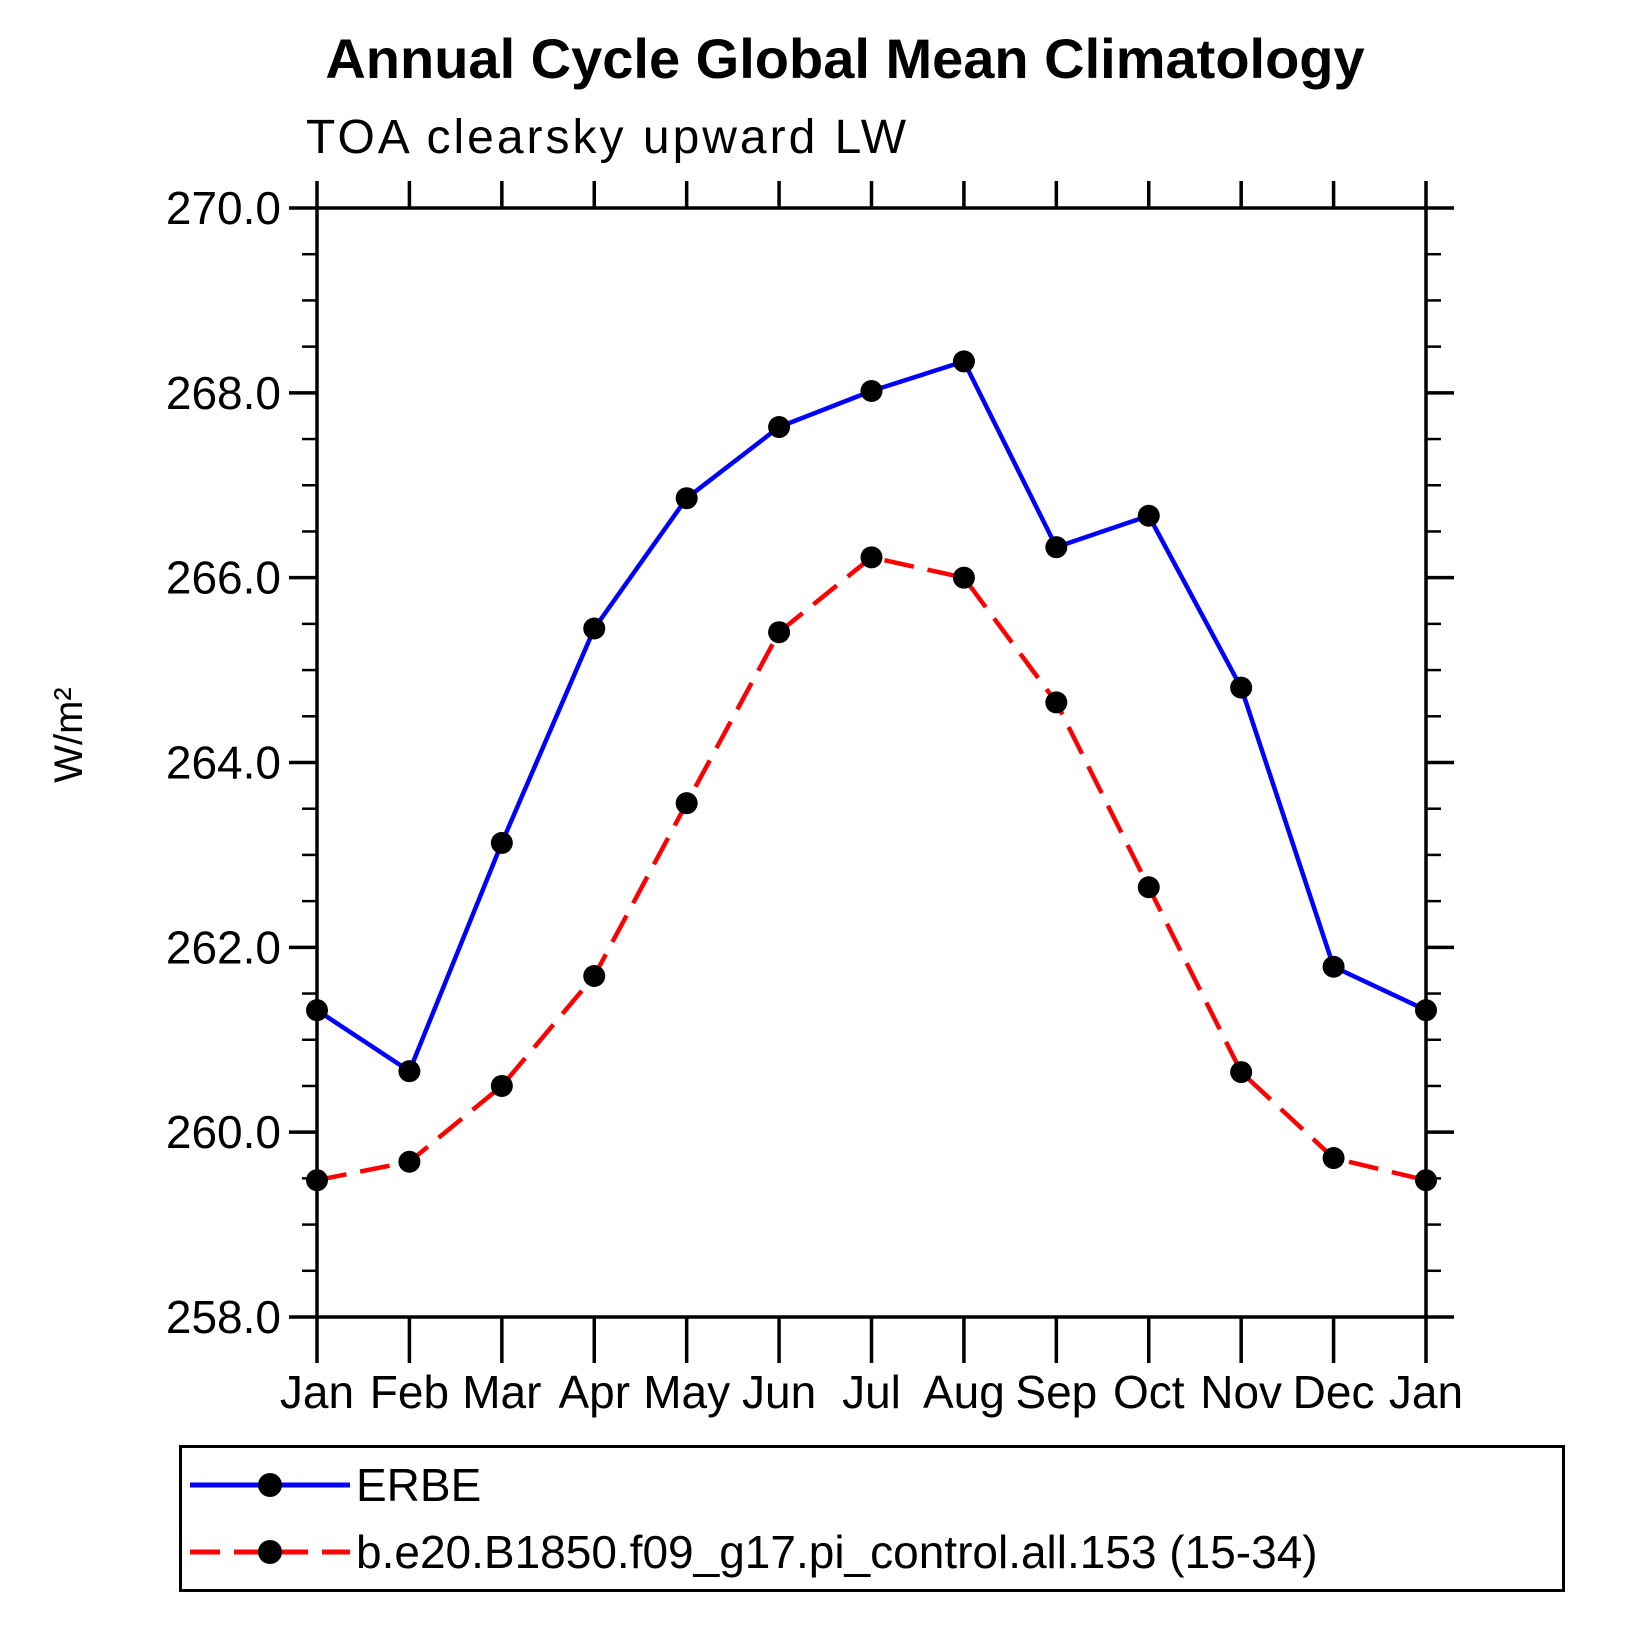 This screenshot has height=1630, width=1630. I want to click on x-tick-label: Jul, so click(871, 1392).